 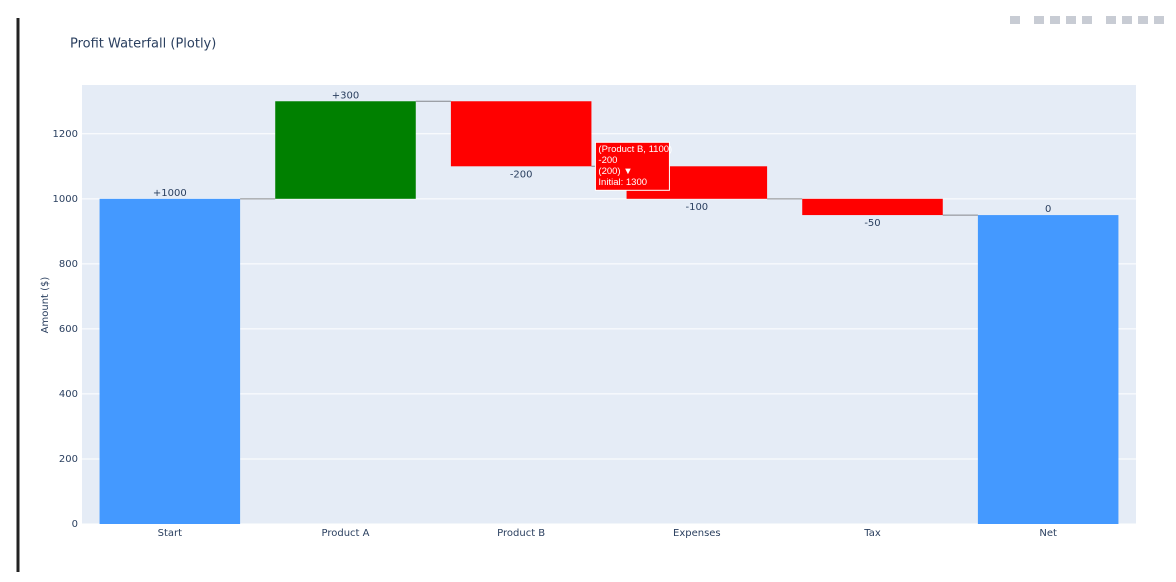 I want to click on y-tick-label: 400, so click(x=68, y=394).